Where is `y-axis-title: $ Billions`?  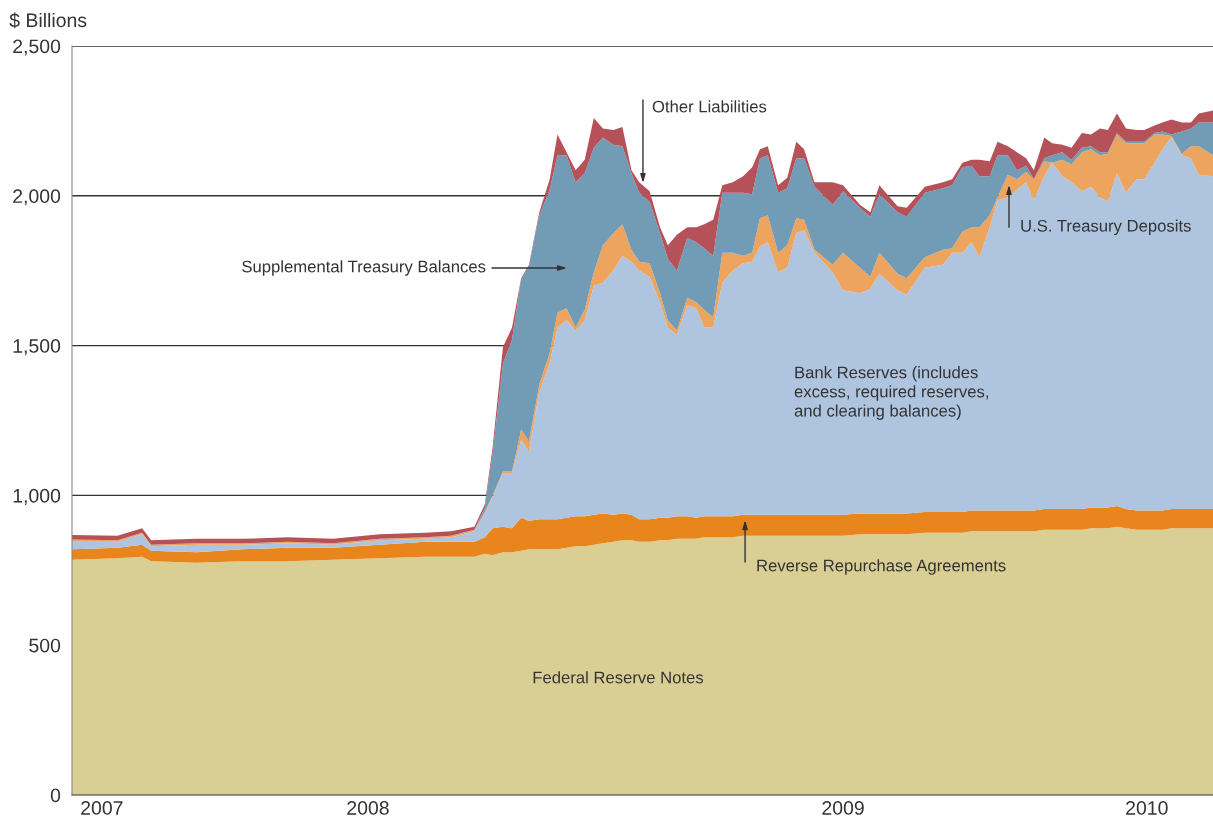 y-axis-title: $ Billions is located at coordinates (48, 20).